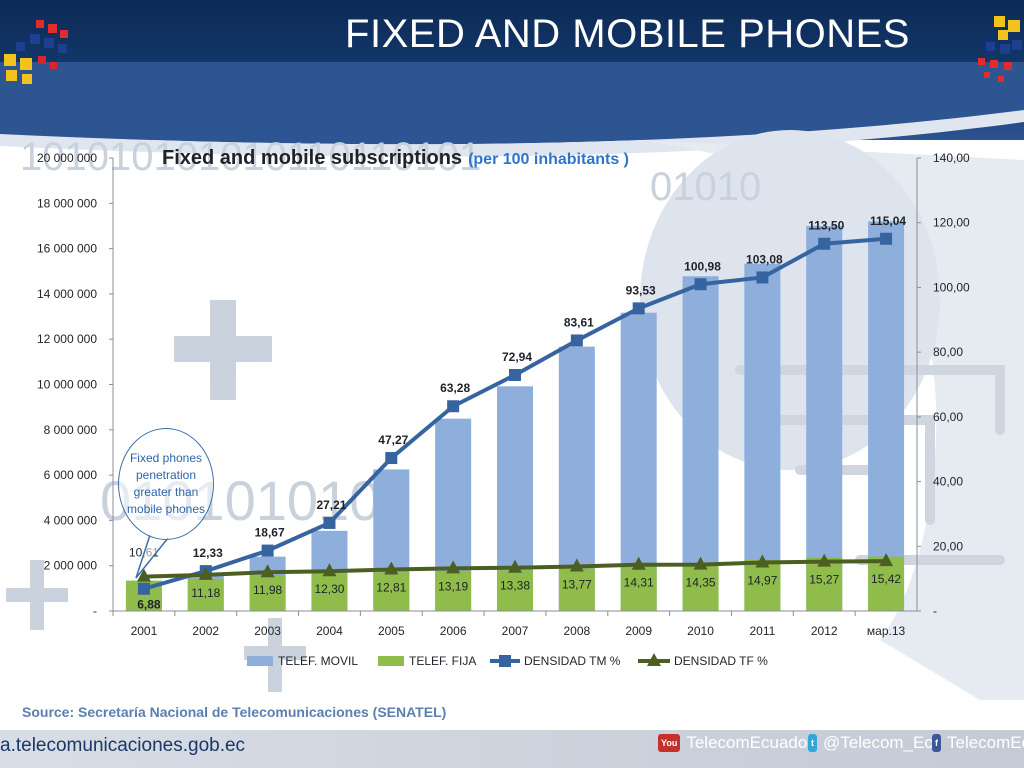 The height and width of the screenshot is (768, 1024). I want to click on data-label-tm: 18,67, so click(270, 533).